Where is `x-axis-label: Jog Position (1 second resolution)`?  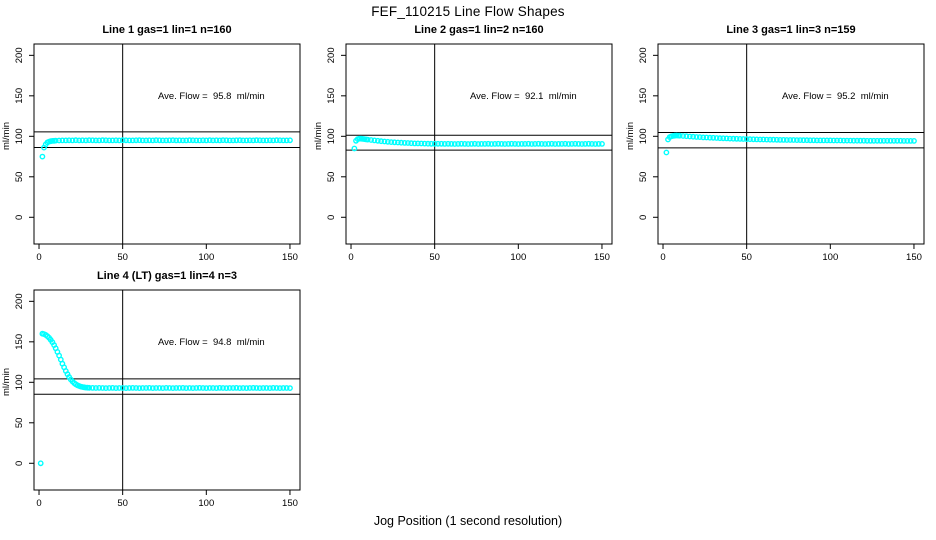
x-axis-label: Jog Position (1 second resolution) is located at coordinates (468, 521).